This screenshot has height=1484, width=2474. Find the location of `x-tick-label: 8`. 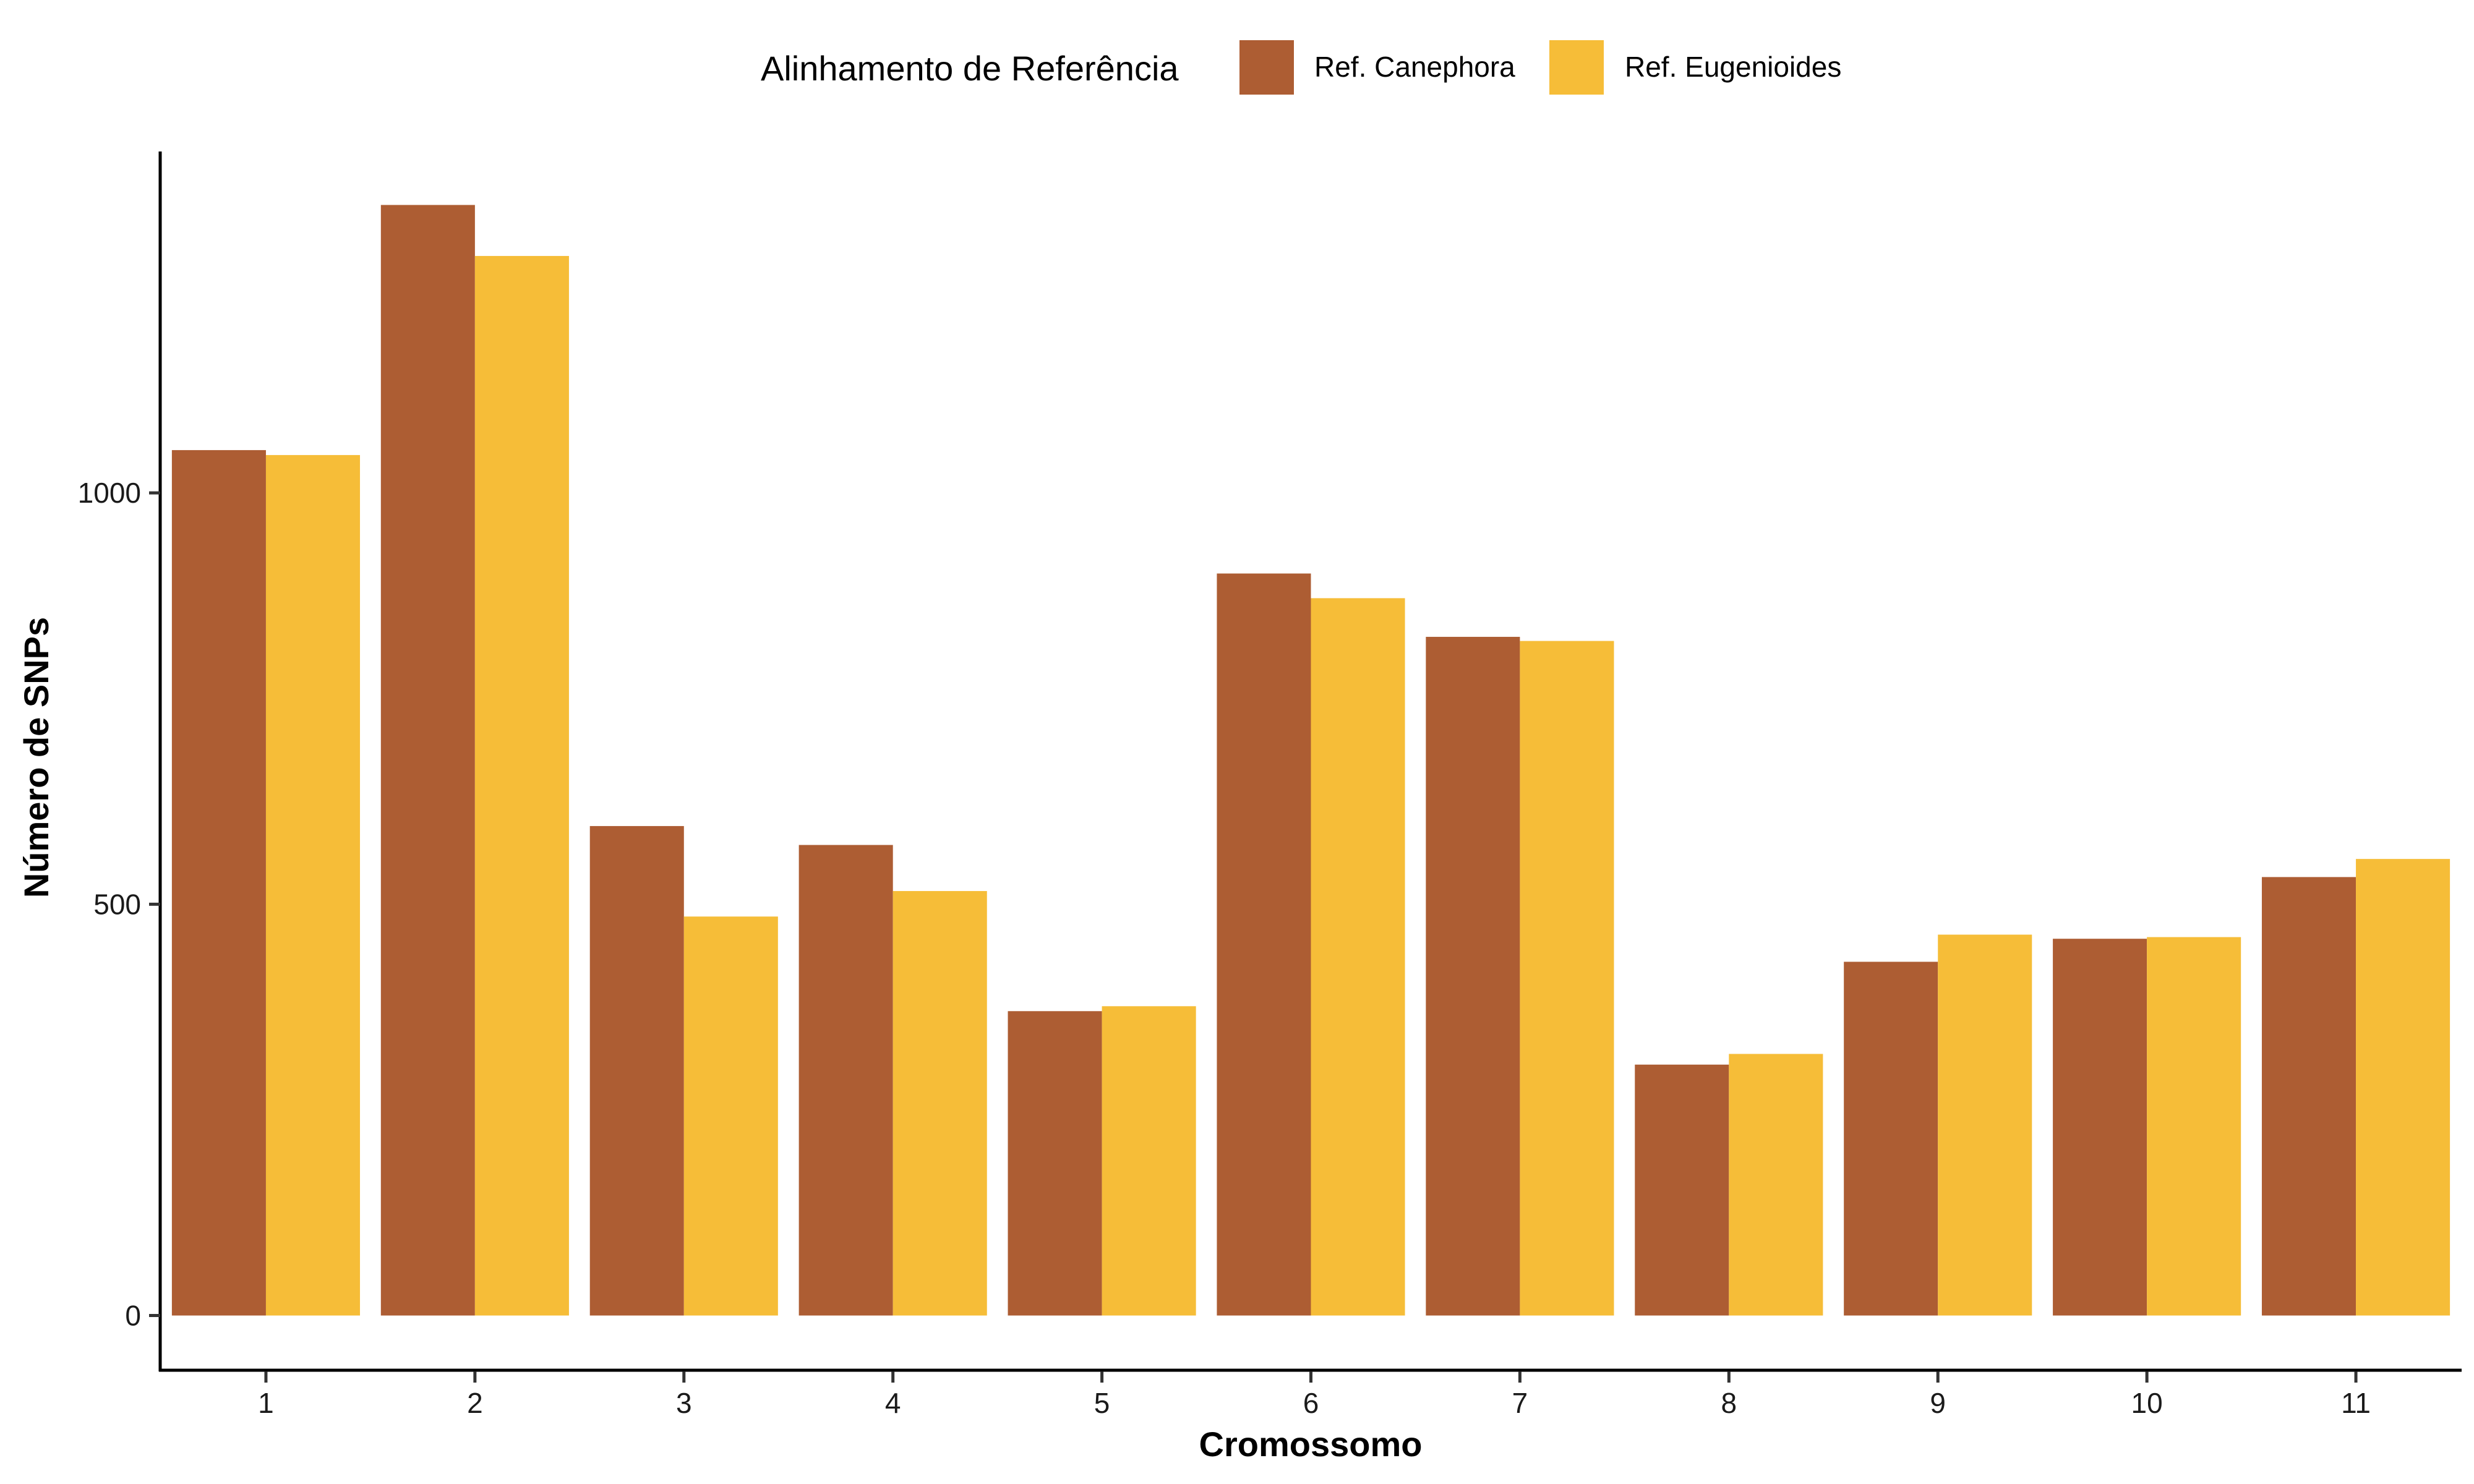

x-tick-label: 8 is located at coordinates (1729, 1403).